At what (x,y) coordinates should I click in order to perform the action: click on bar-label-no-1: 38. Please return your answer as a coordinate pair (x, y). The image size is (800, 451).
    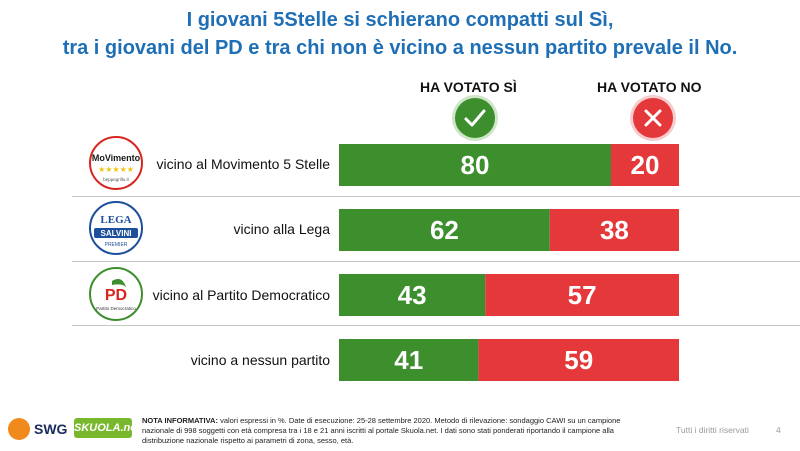
    Looking at the image, I should click on (614, 230).